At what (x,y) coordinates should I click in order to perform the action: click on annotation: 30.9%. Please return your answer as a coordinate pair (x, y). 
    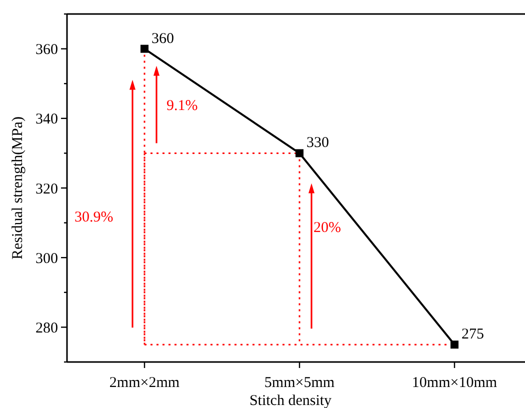
    Looking at the image, I should click on (94, 217).